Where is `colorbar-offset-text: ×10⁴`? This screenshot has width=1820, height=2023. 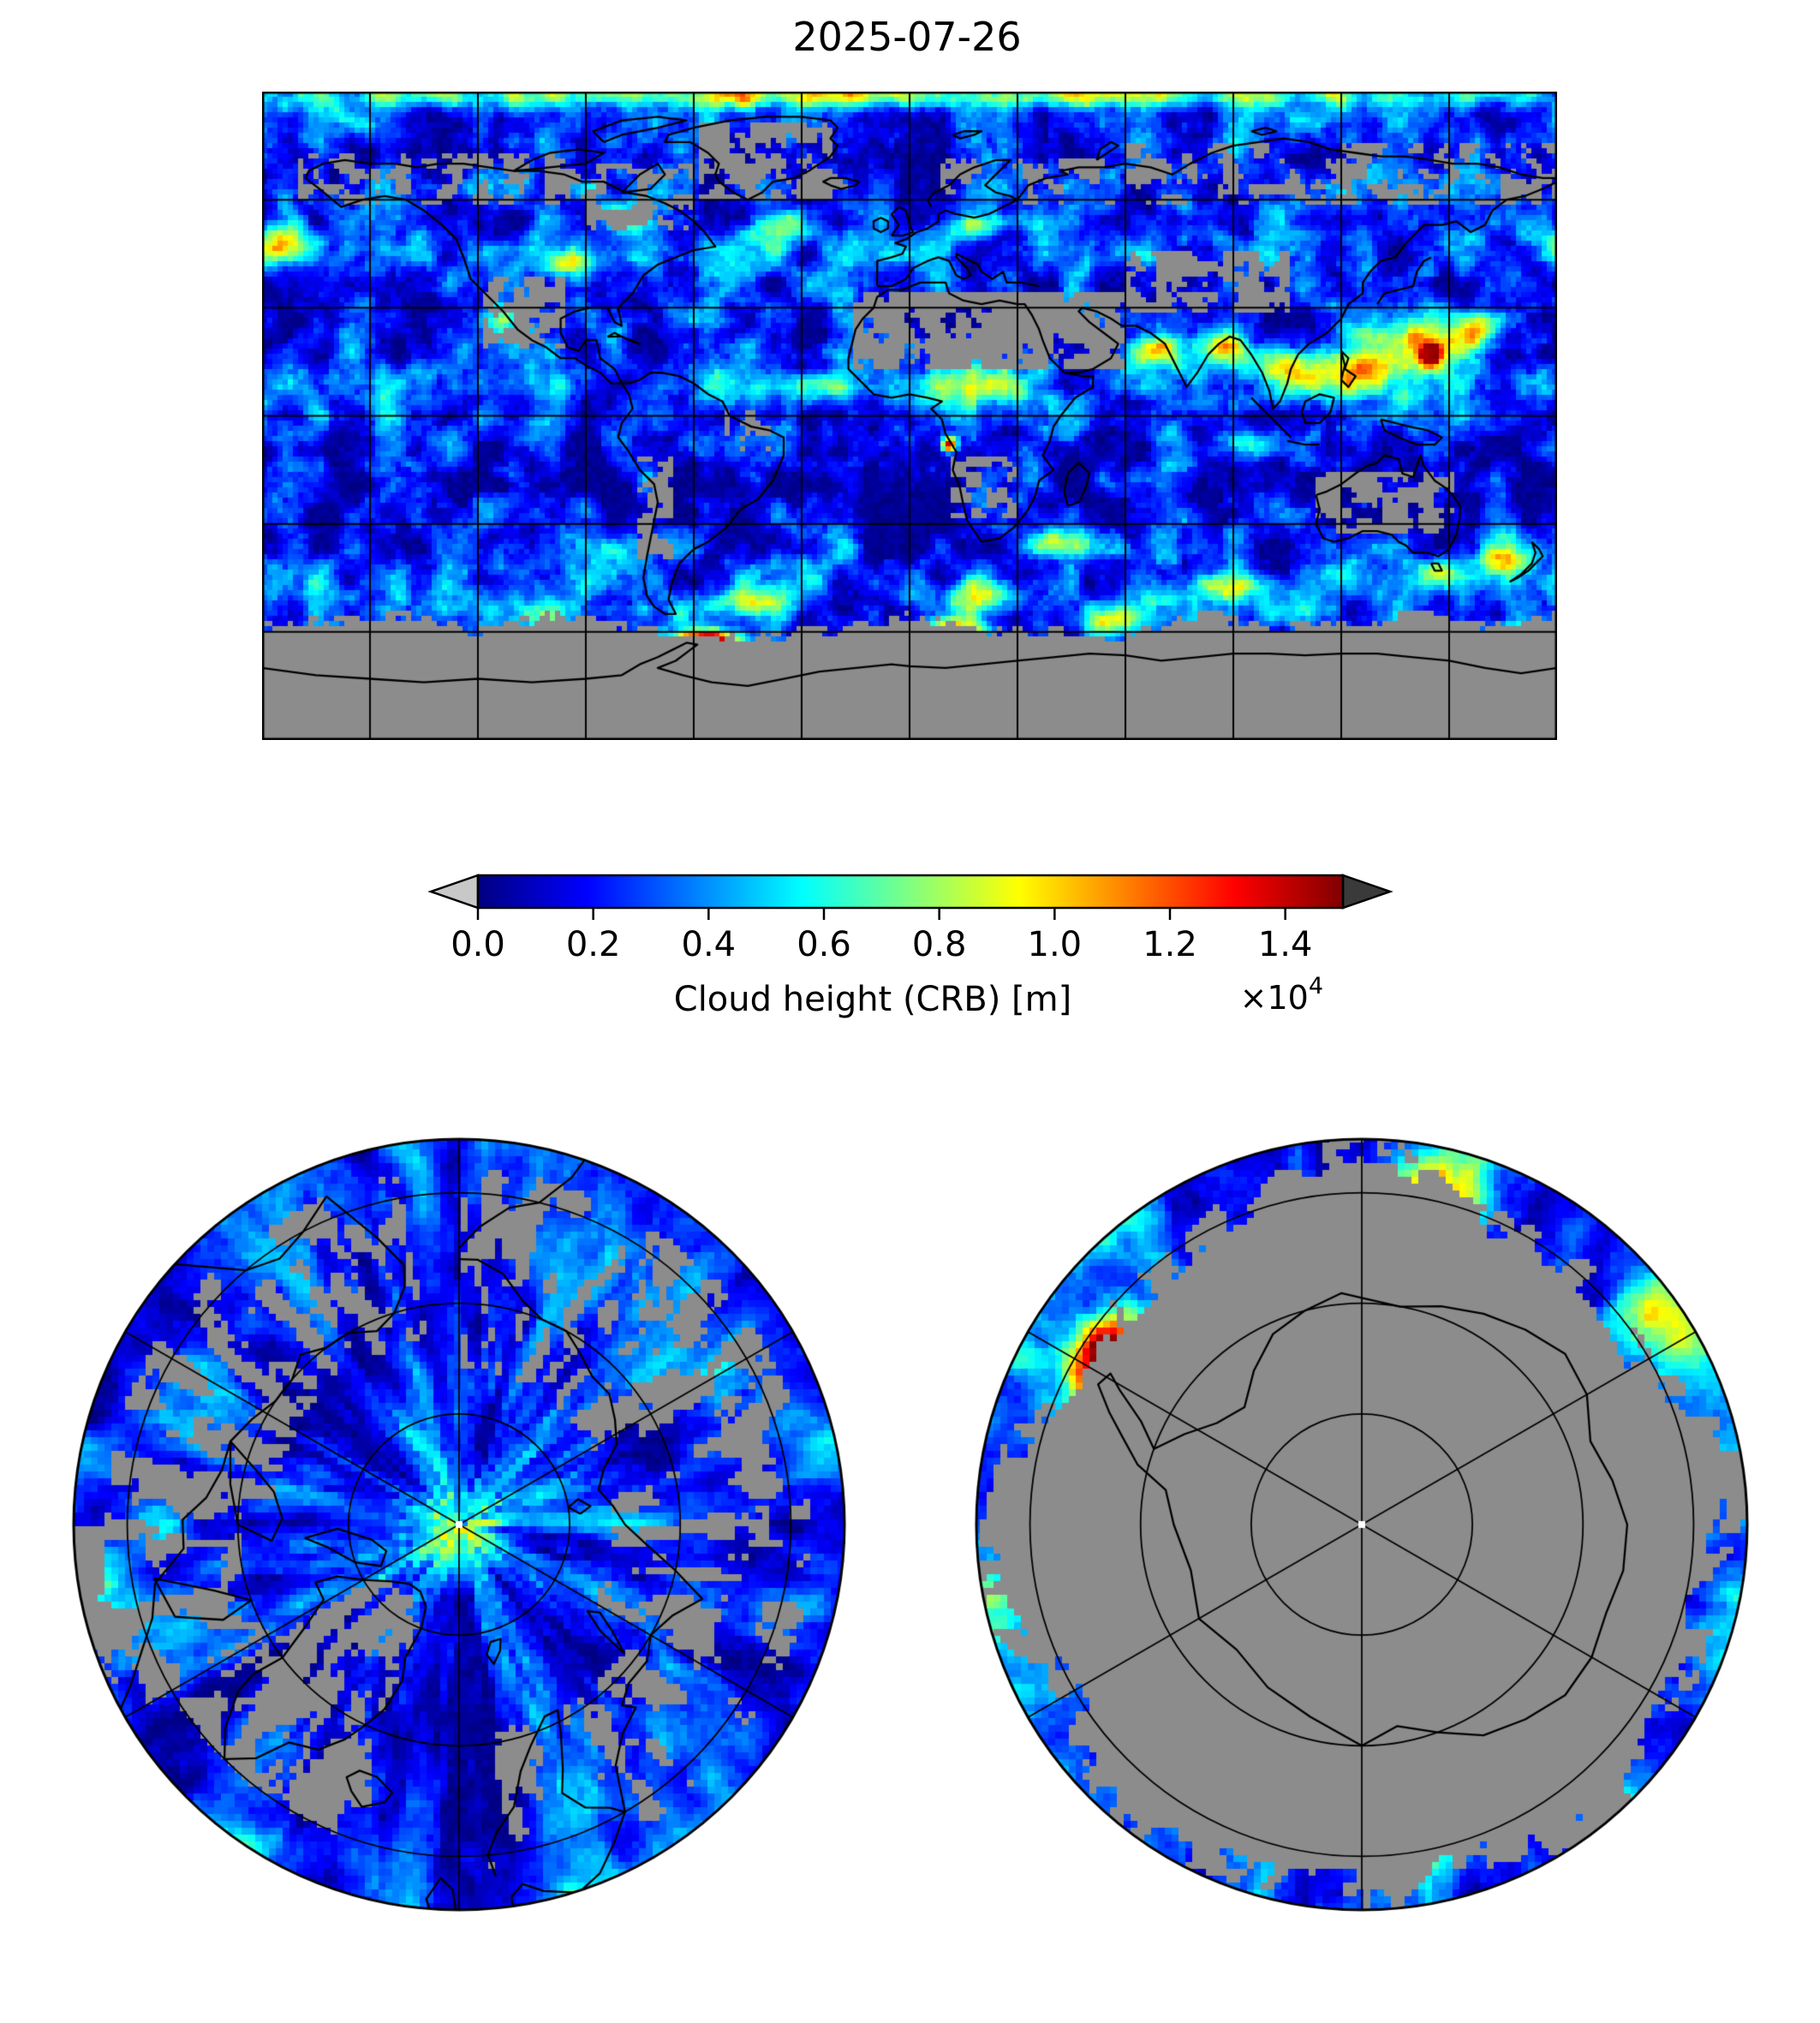 colorbar-offset-text: ×10⁴ is located at coordinates (1281, 995).